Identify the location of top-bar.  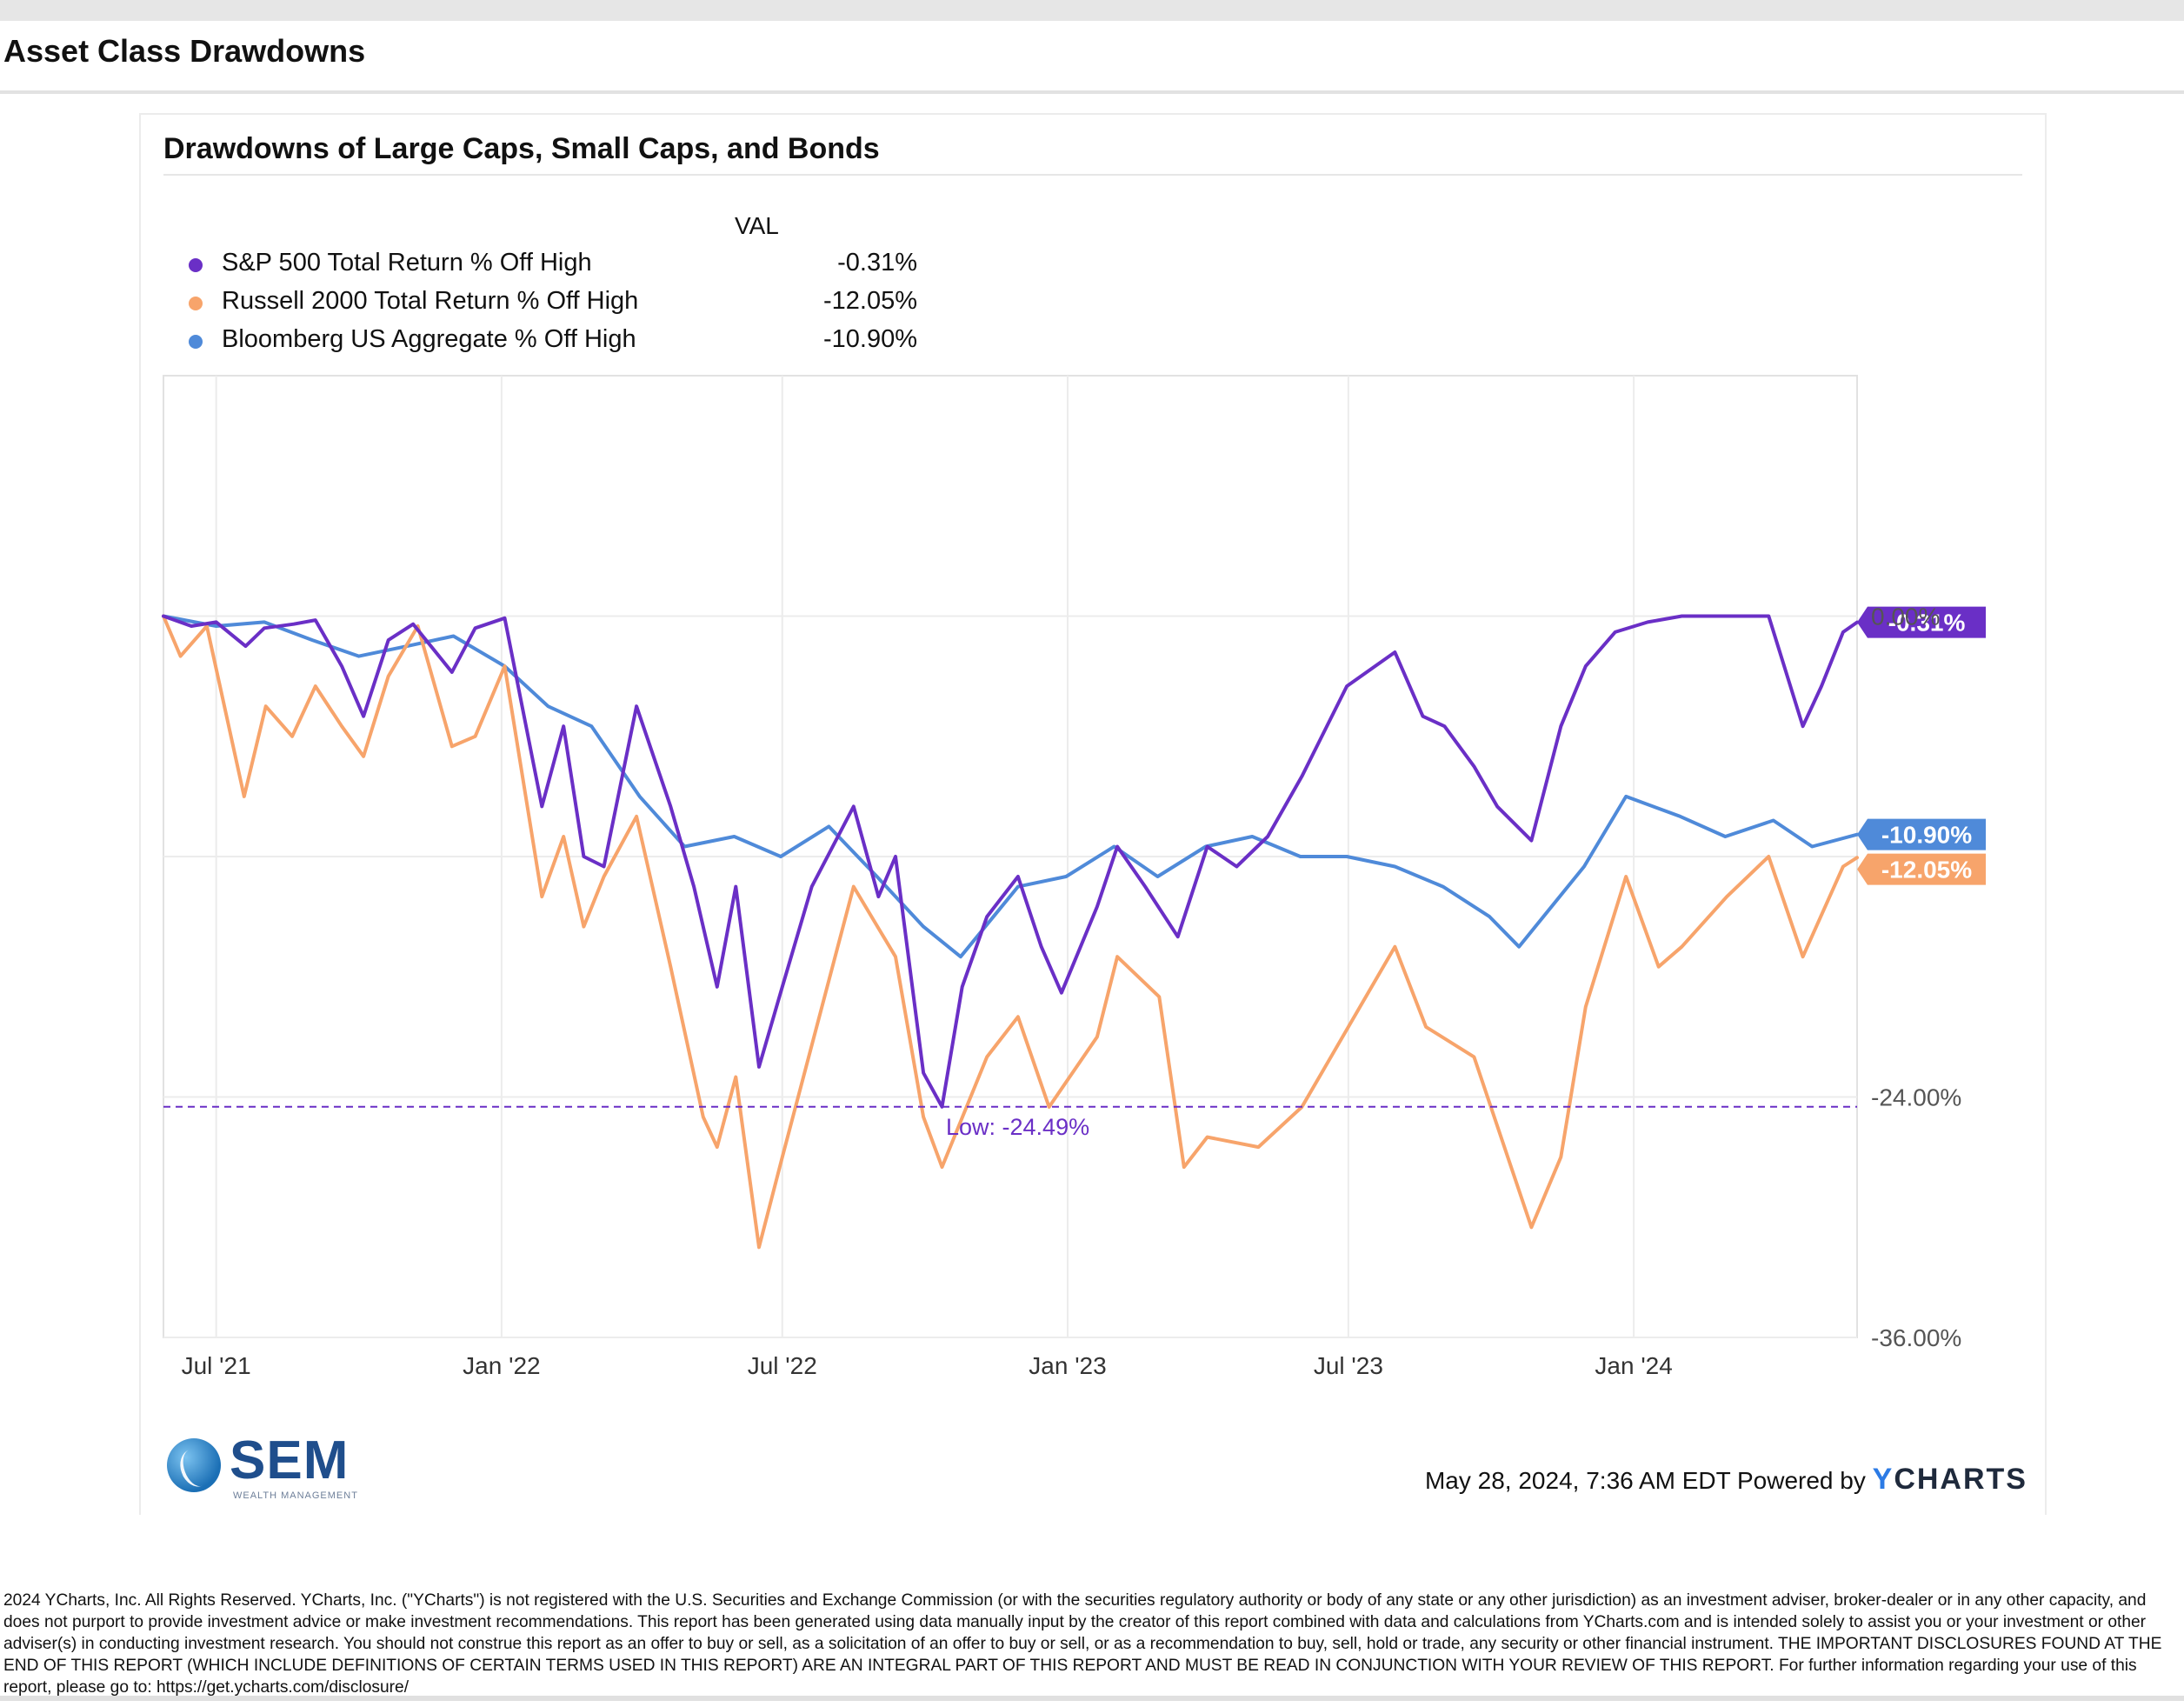
(1092, 11).